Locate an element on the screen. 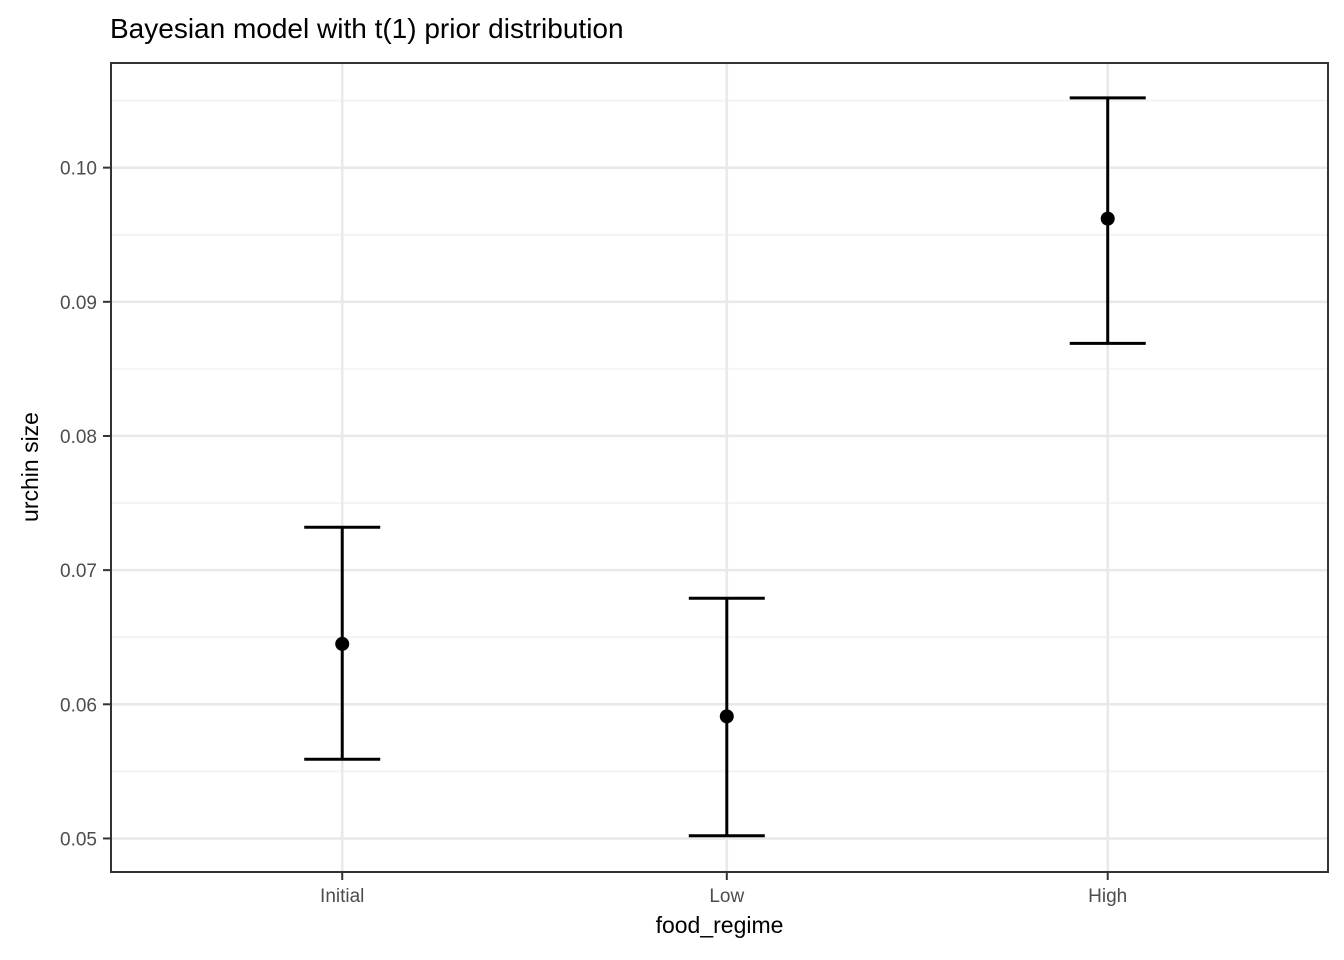 The height and width of the screenshot is (960, 1344). y-tick-label: 0.05 is located at coordinates (78, 839).